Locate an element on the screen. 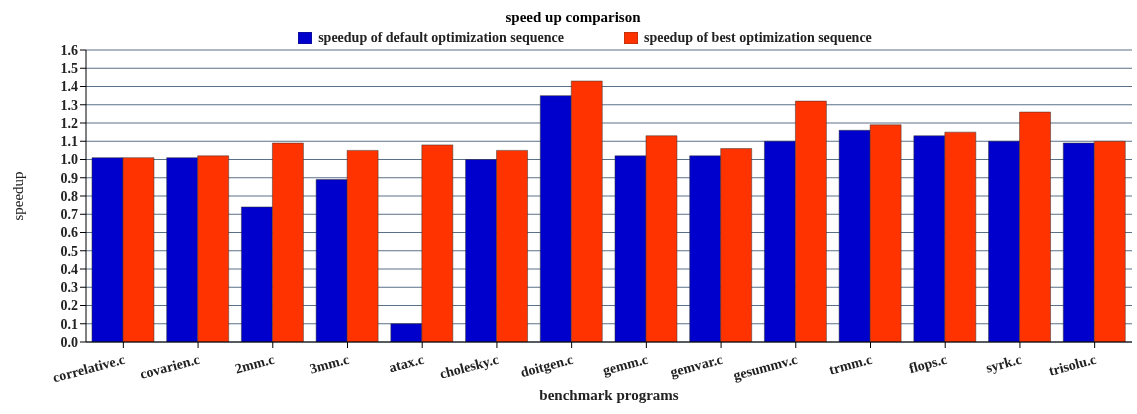 This screenshot has width=1137, height=414. x-tick-label: 2mm.c is located at coordinates (255, 364).